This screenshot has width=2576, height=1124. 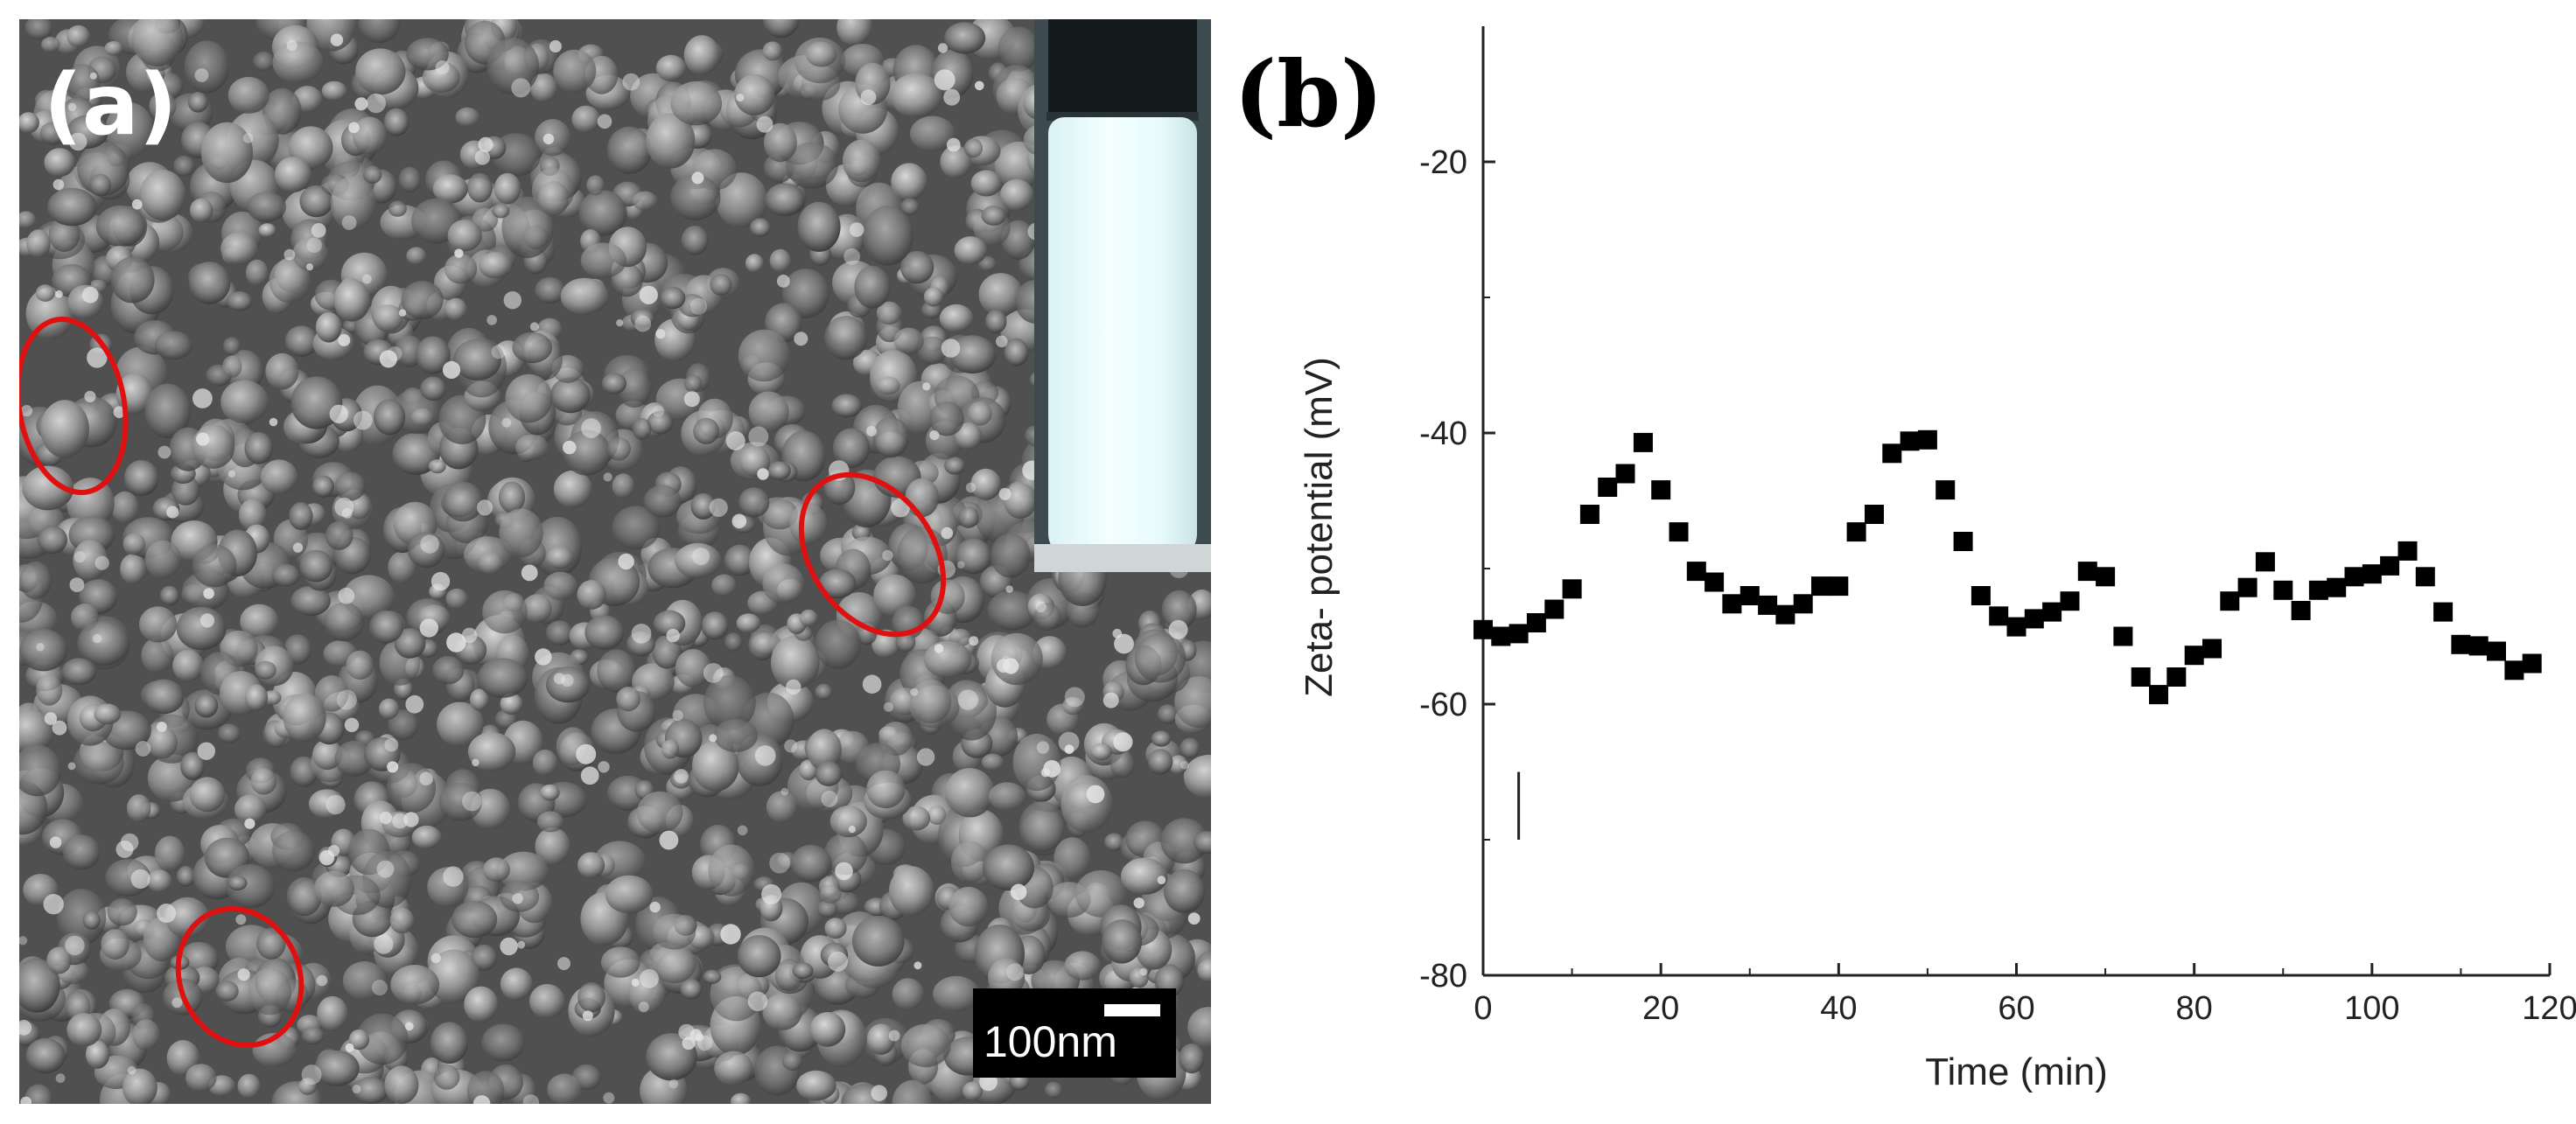 I want to click on vial-suspension, so click(x=1122, y=338).